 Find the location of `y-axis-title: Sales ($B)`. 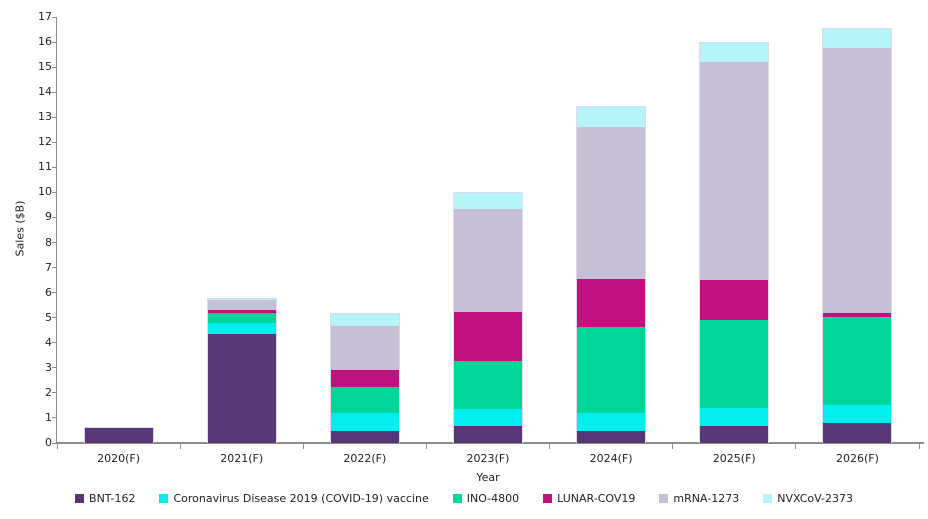

y-axis-title: Sales ($B) is located at coordinates (20, 228).